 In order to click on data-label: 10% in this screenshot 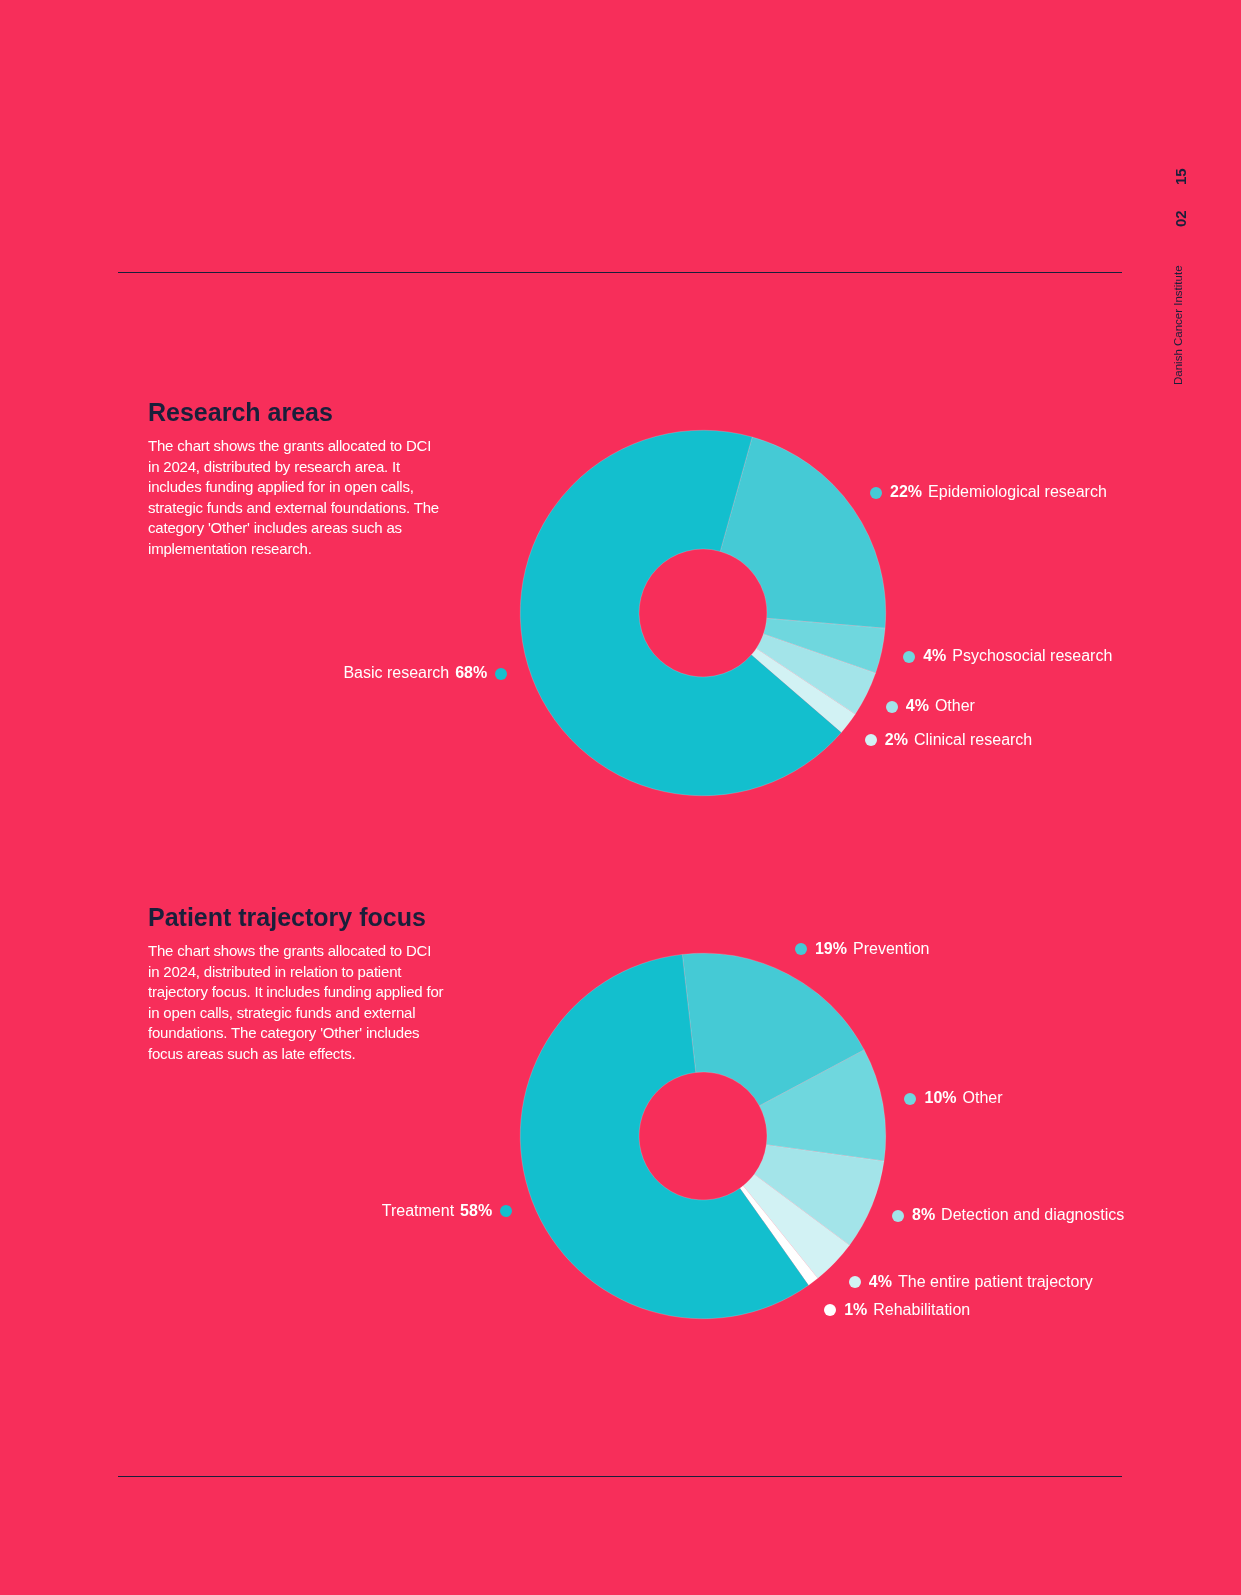, I will do `click(940, 1098)`.